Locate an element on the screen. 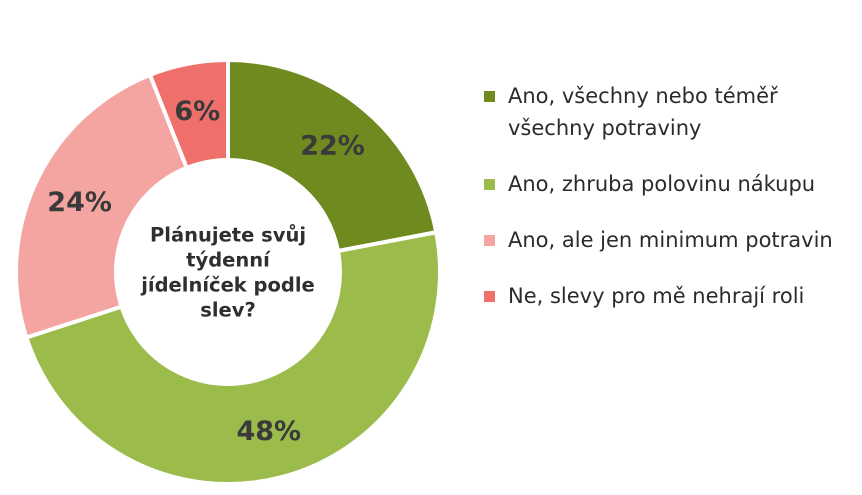 The height and width of the screenshot is (495, 862). legend-item: Ano, ale jen minimum potravin is located at coordinates (663, 240).